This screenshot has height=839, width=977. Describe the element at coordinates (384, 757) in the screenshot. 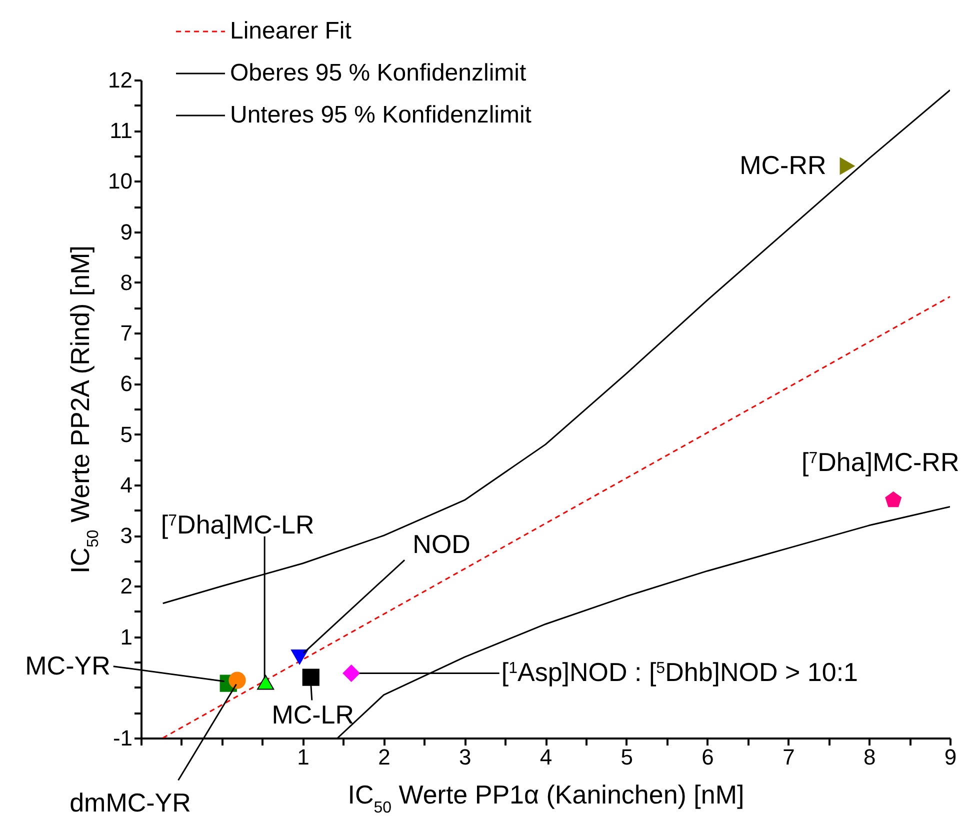

I see `x-tick-label: 2` at that location.